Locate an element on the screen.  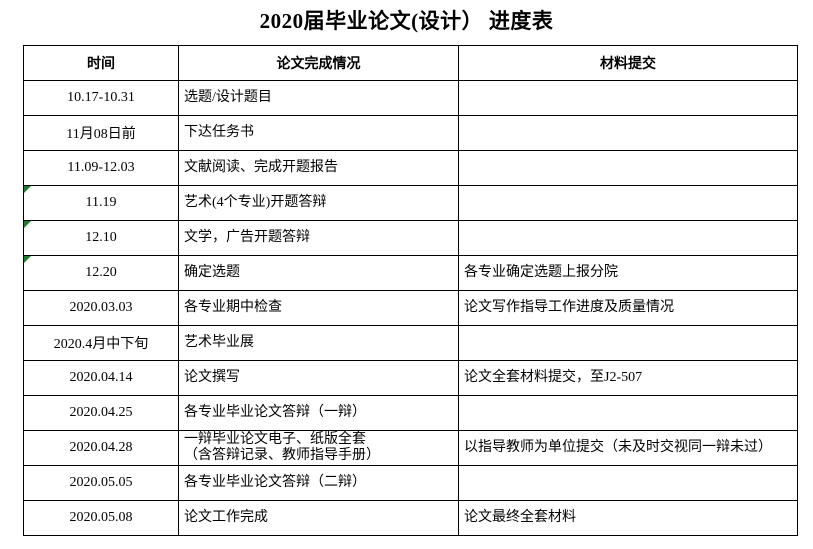
time-text: 12.20 is located at coordinates (101, 272).